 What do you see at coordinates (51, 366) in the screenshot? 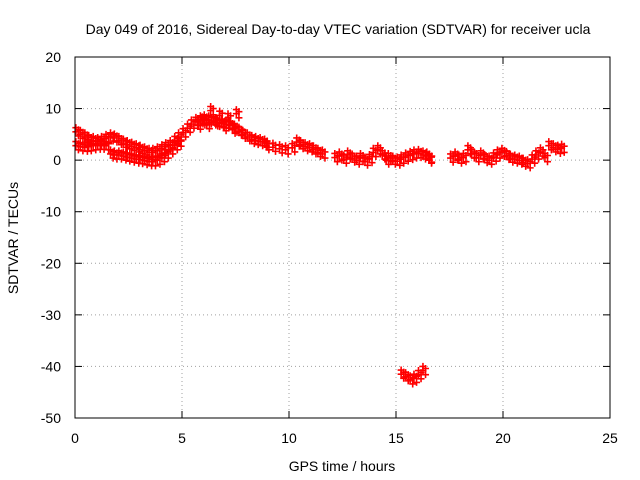
I see `y-tick-label: -40` at bounding box center [51, 366].